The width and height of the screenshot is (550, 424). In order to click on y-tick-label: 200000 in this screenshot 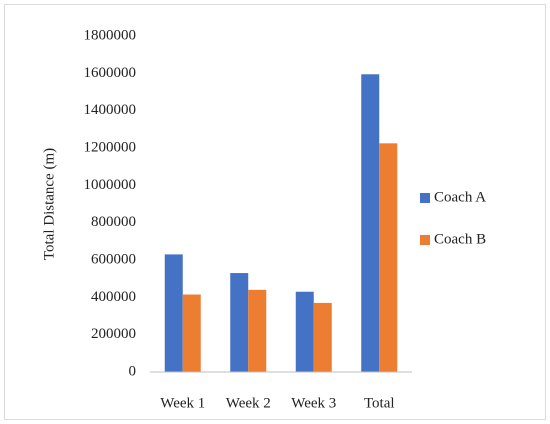, I will do `click(113, 334)`.